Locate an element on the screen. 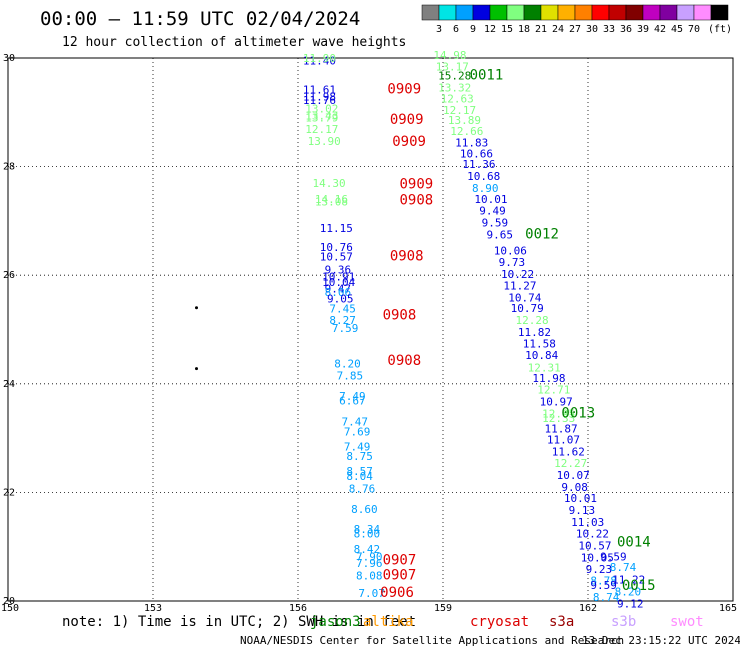 The image size is (740, 650). wave-height-label: 13.17 is located at coordinates (452, 66).